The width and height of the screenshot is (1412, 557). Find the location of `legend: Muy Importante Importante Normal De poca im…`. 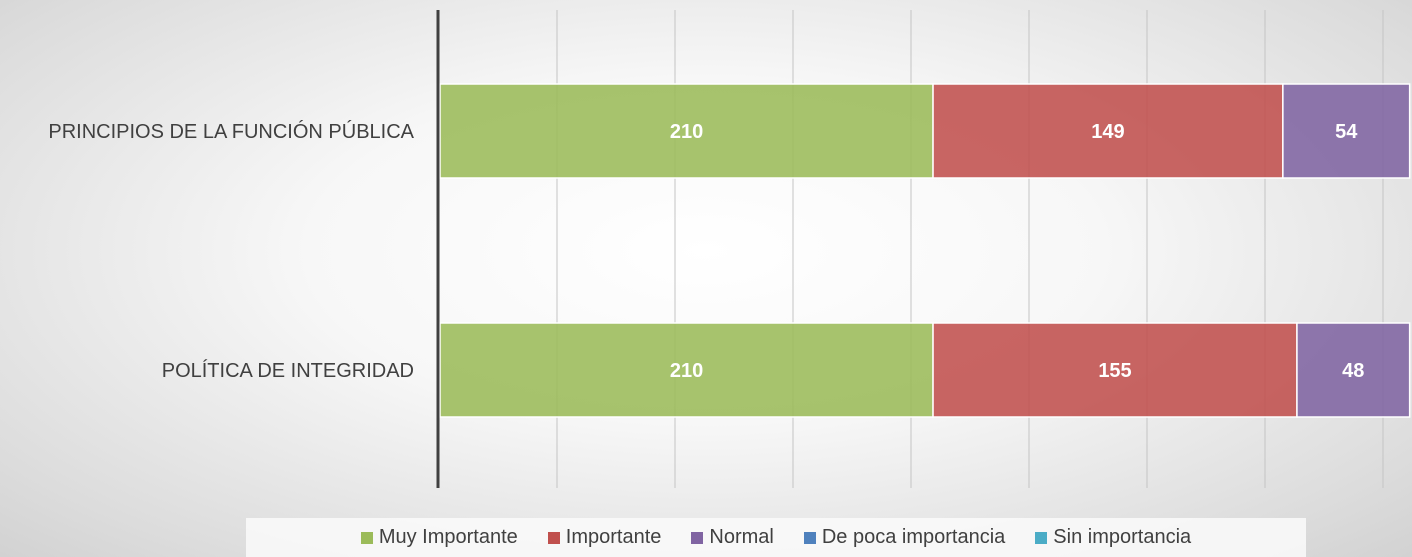

legend: Muy Importante Importante Normal De poca im… is located at coordinates (776, 537).